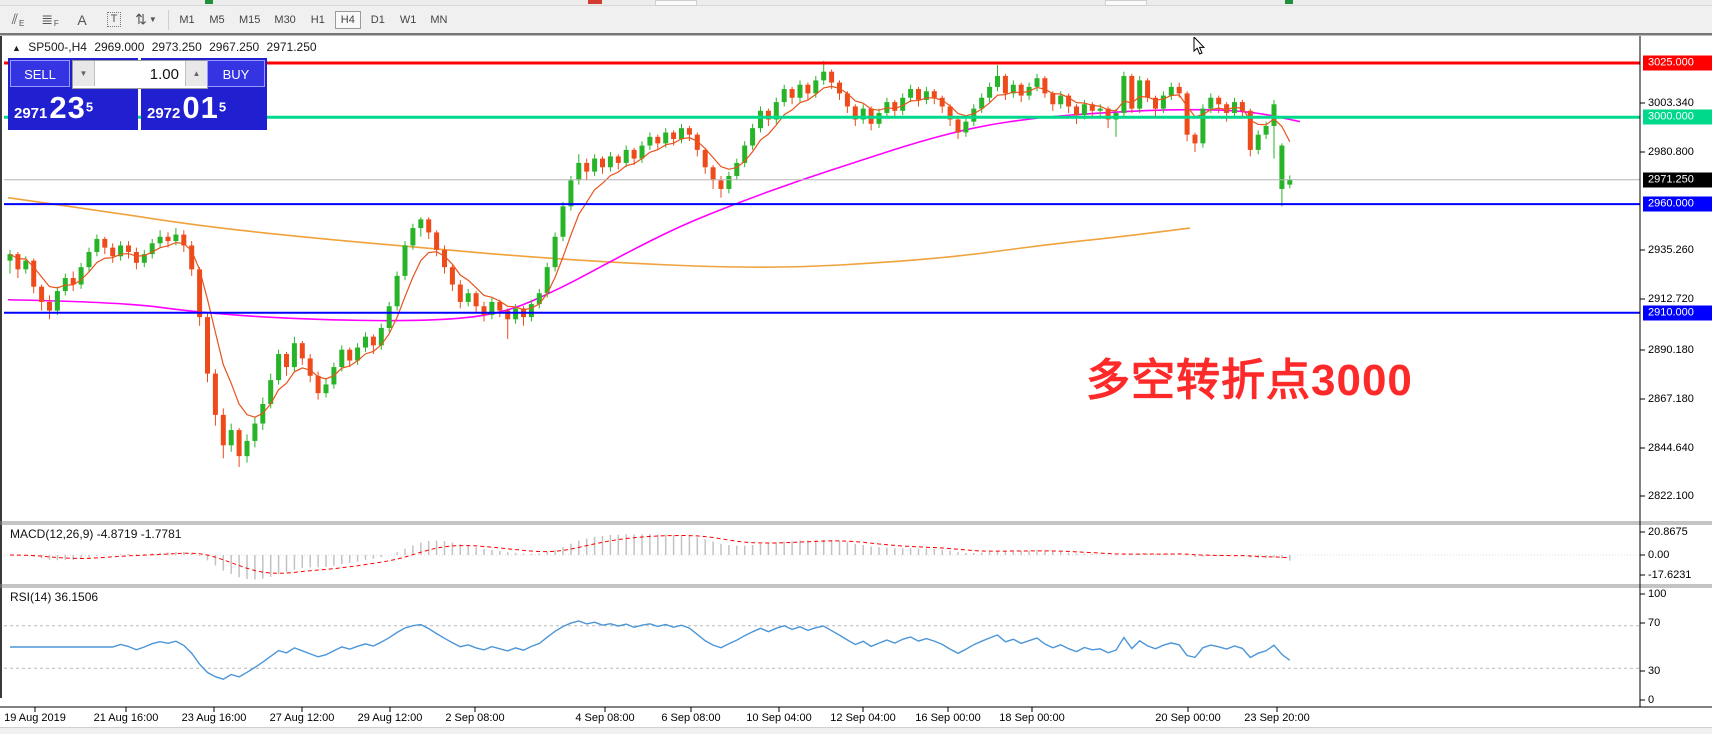  I want to click on time-tick-label: 4 Sep 08:00, so click(605, 718).